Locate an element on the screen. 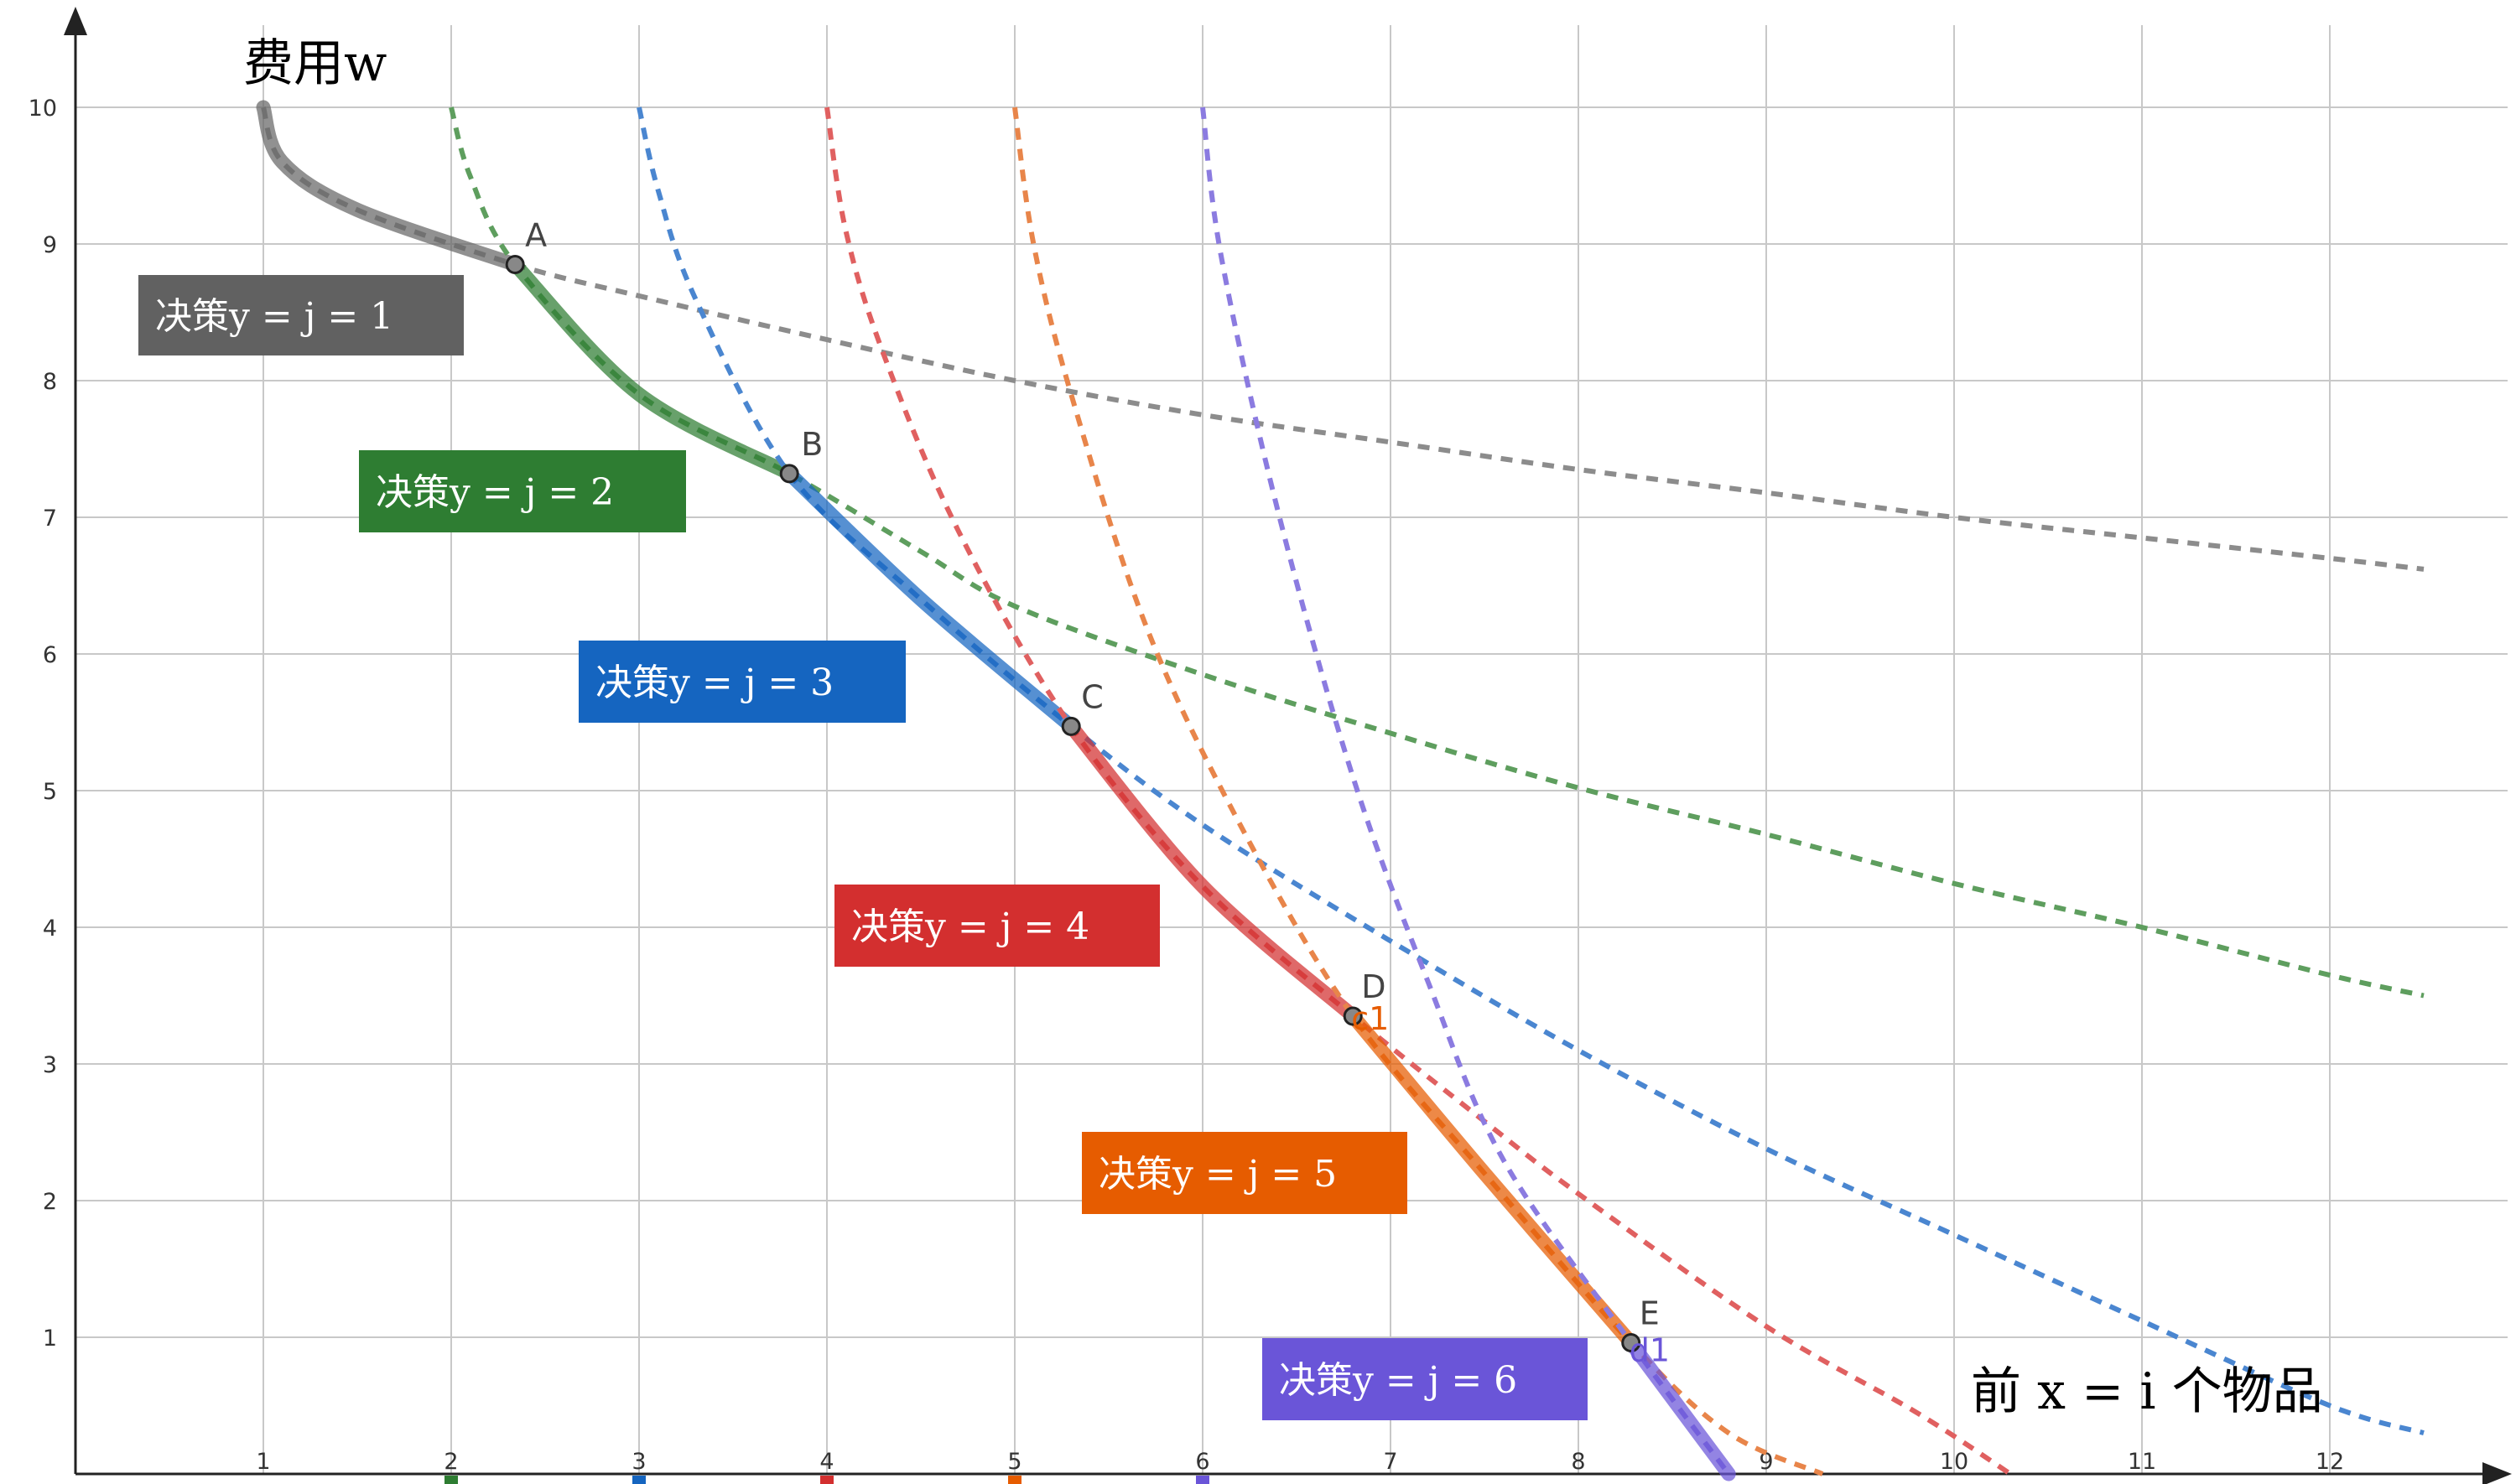 The height and width of the screenshot is (1484, 2516). x-tick-label: 11 is located at coordinates (2142, 1462).